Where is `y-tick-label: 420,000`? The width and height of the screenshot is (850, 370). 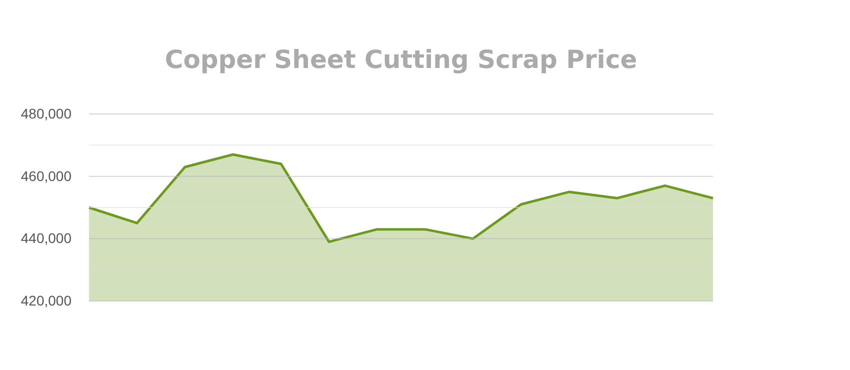 y-tick-label: 420,000 is located at coordinates (46, 300).